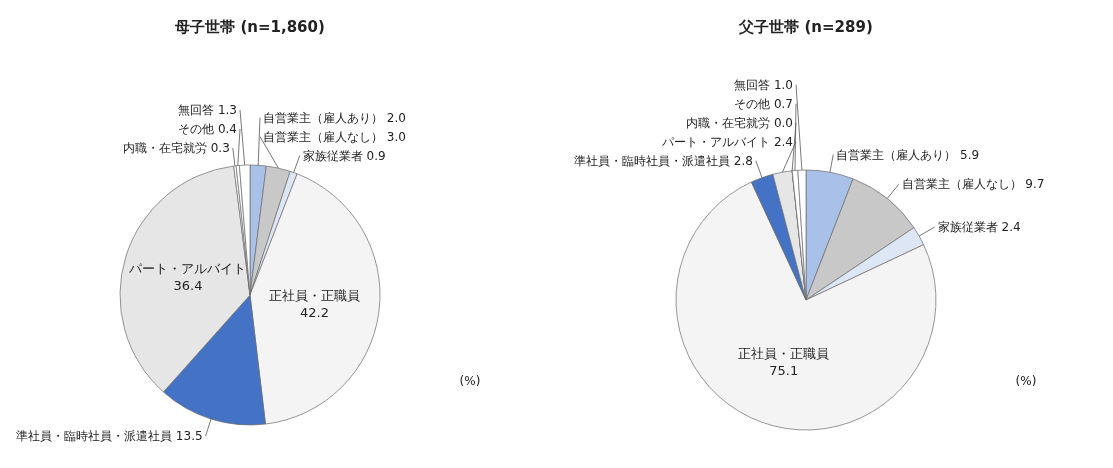 The width and height of the screenshot is (1113, 468). I want to click on slice-label: その他 0.4, so click(207, 129).